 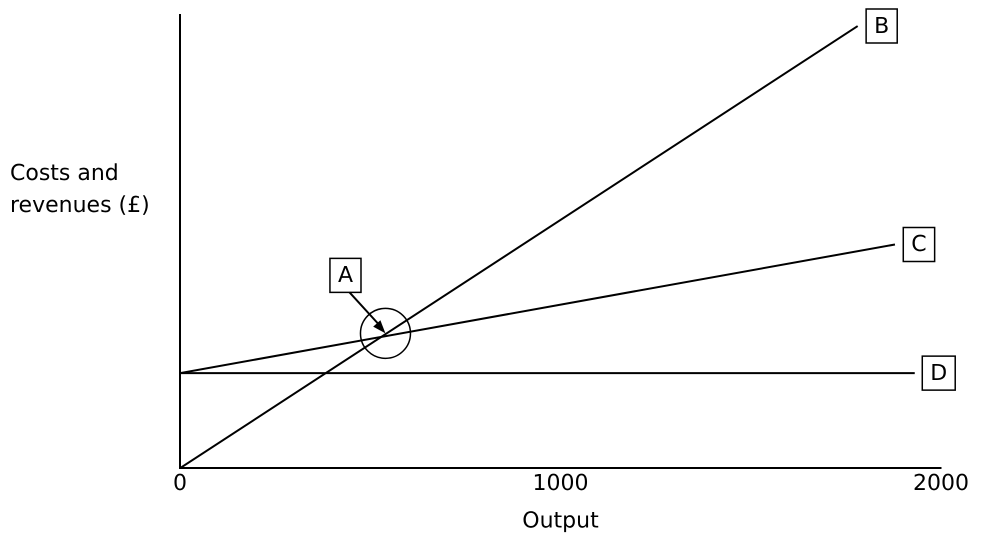 I want to click on x-axis-title: Output, so click(x=561, y=521).